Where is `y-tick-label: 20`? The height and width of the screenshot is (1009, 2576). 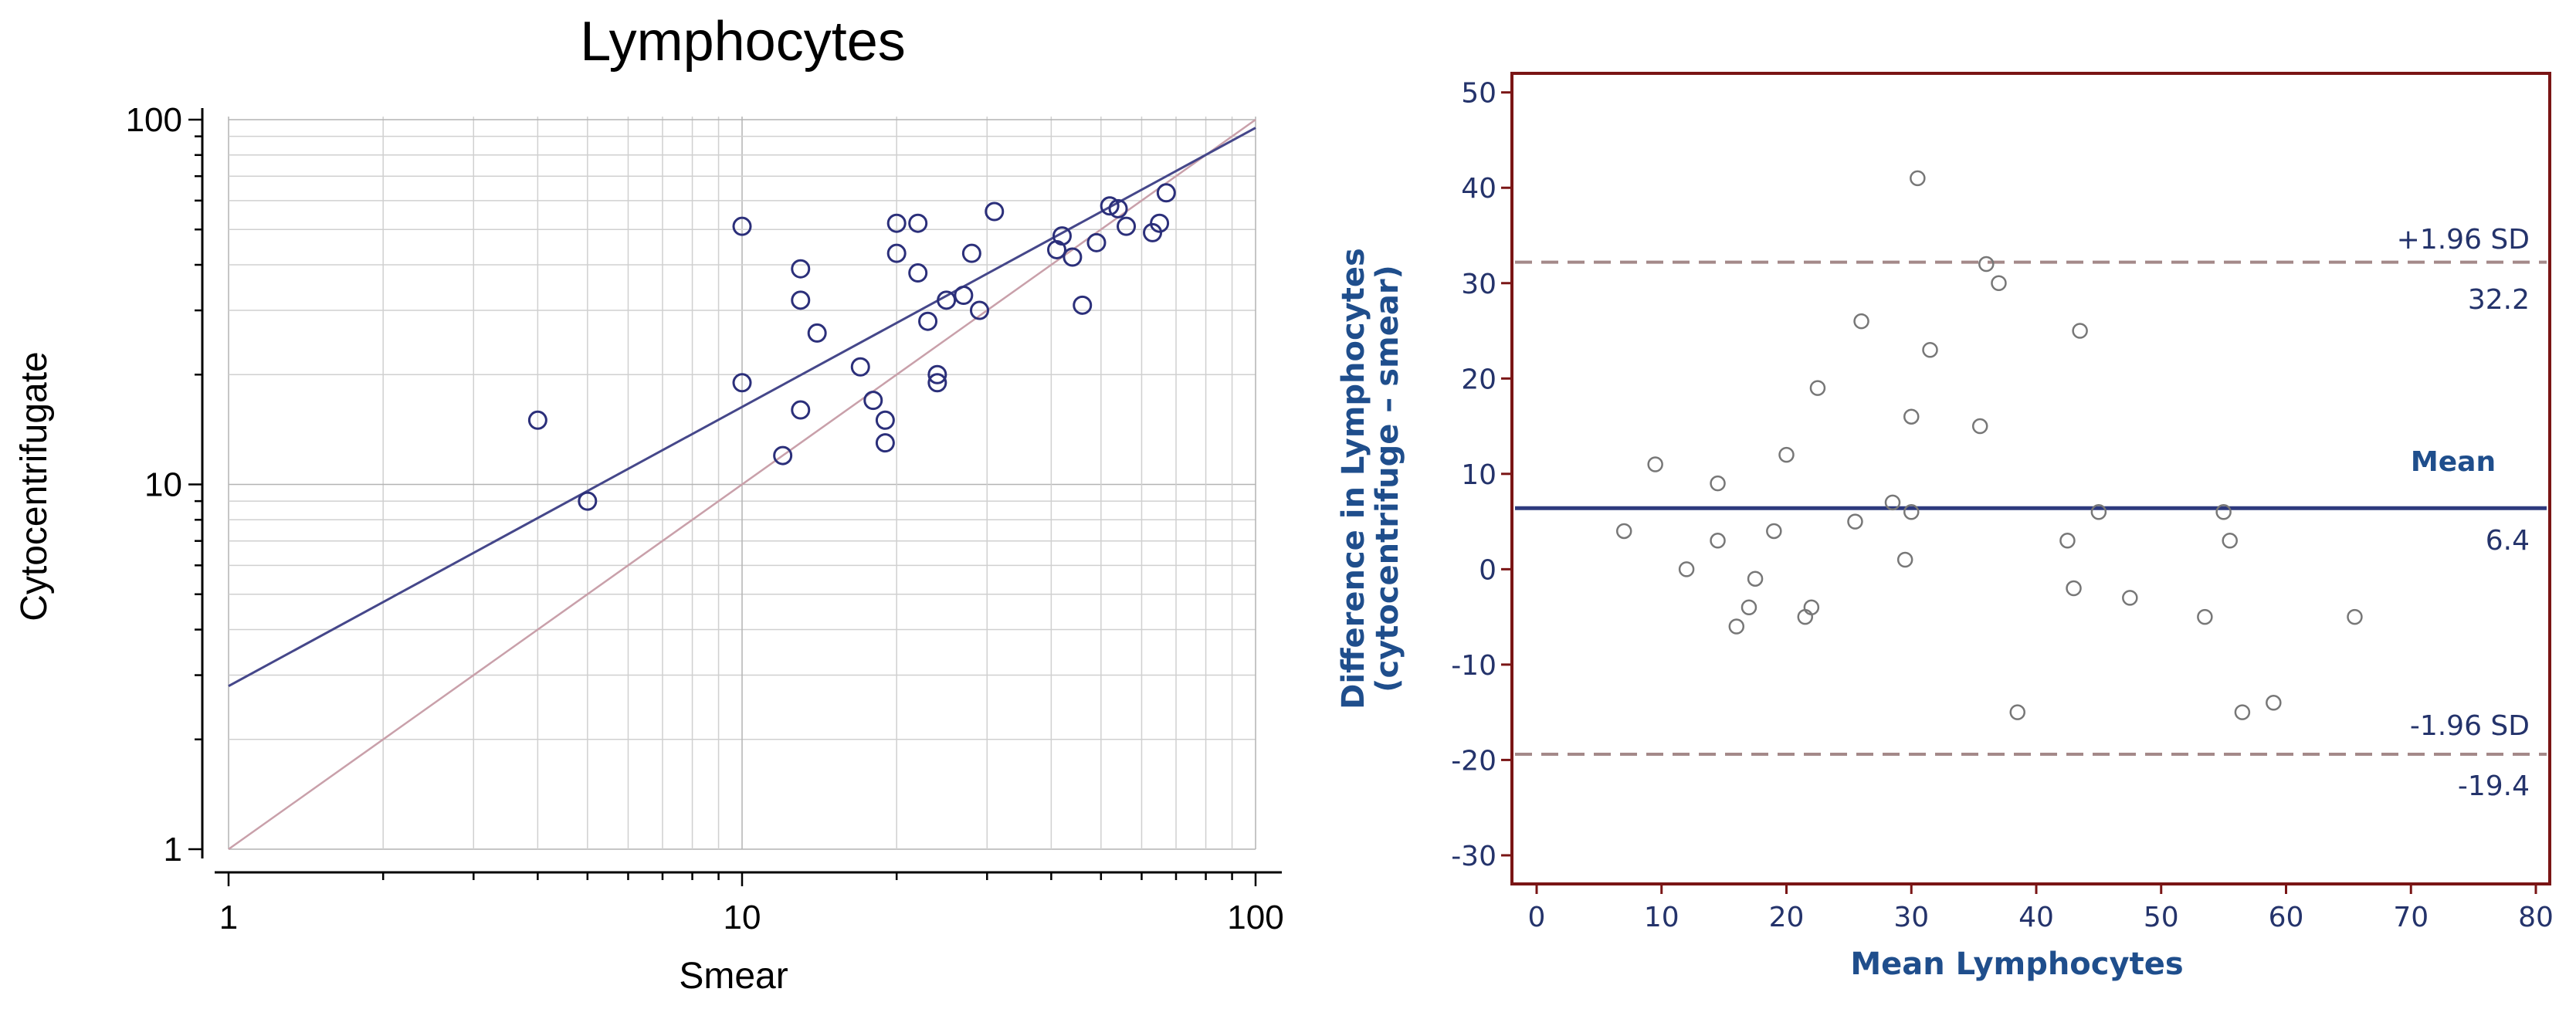 y-tick-label: 20 is located at coordinates (1478, 379).